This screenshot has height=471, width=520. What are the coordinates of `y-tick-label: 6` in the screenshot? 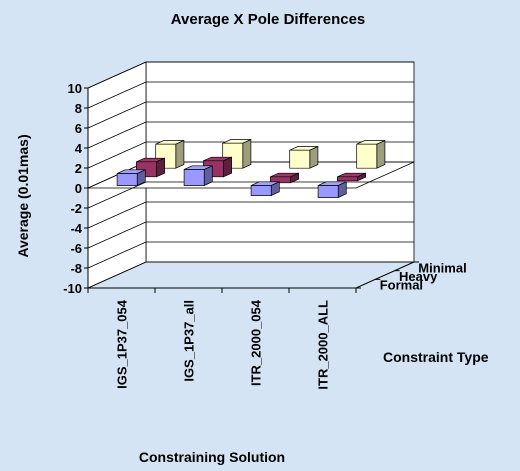 It's located at (78, 128).